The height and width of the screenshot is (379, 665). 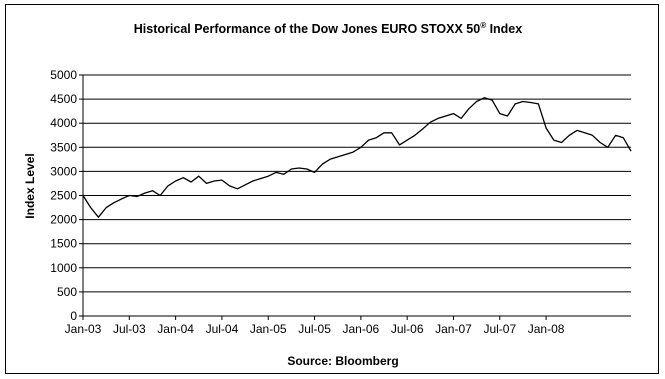 What do you see at coordinates (63, 123) in the screenshot?
I see `y-tick-label: 4000` at bounding box center [63, 123].